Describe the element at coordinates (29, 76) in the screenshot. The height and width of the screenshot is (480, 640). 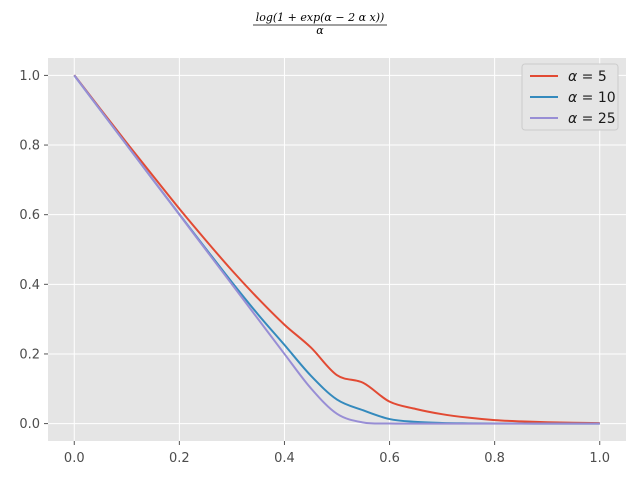
I see `y-tick-label: 1.0` at that location.